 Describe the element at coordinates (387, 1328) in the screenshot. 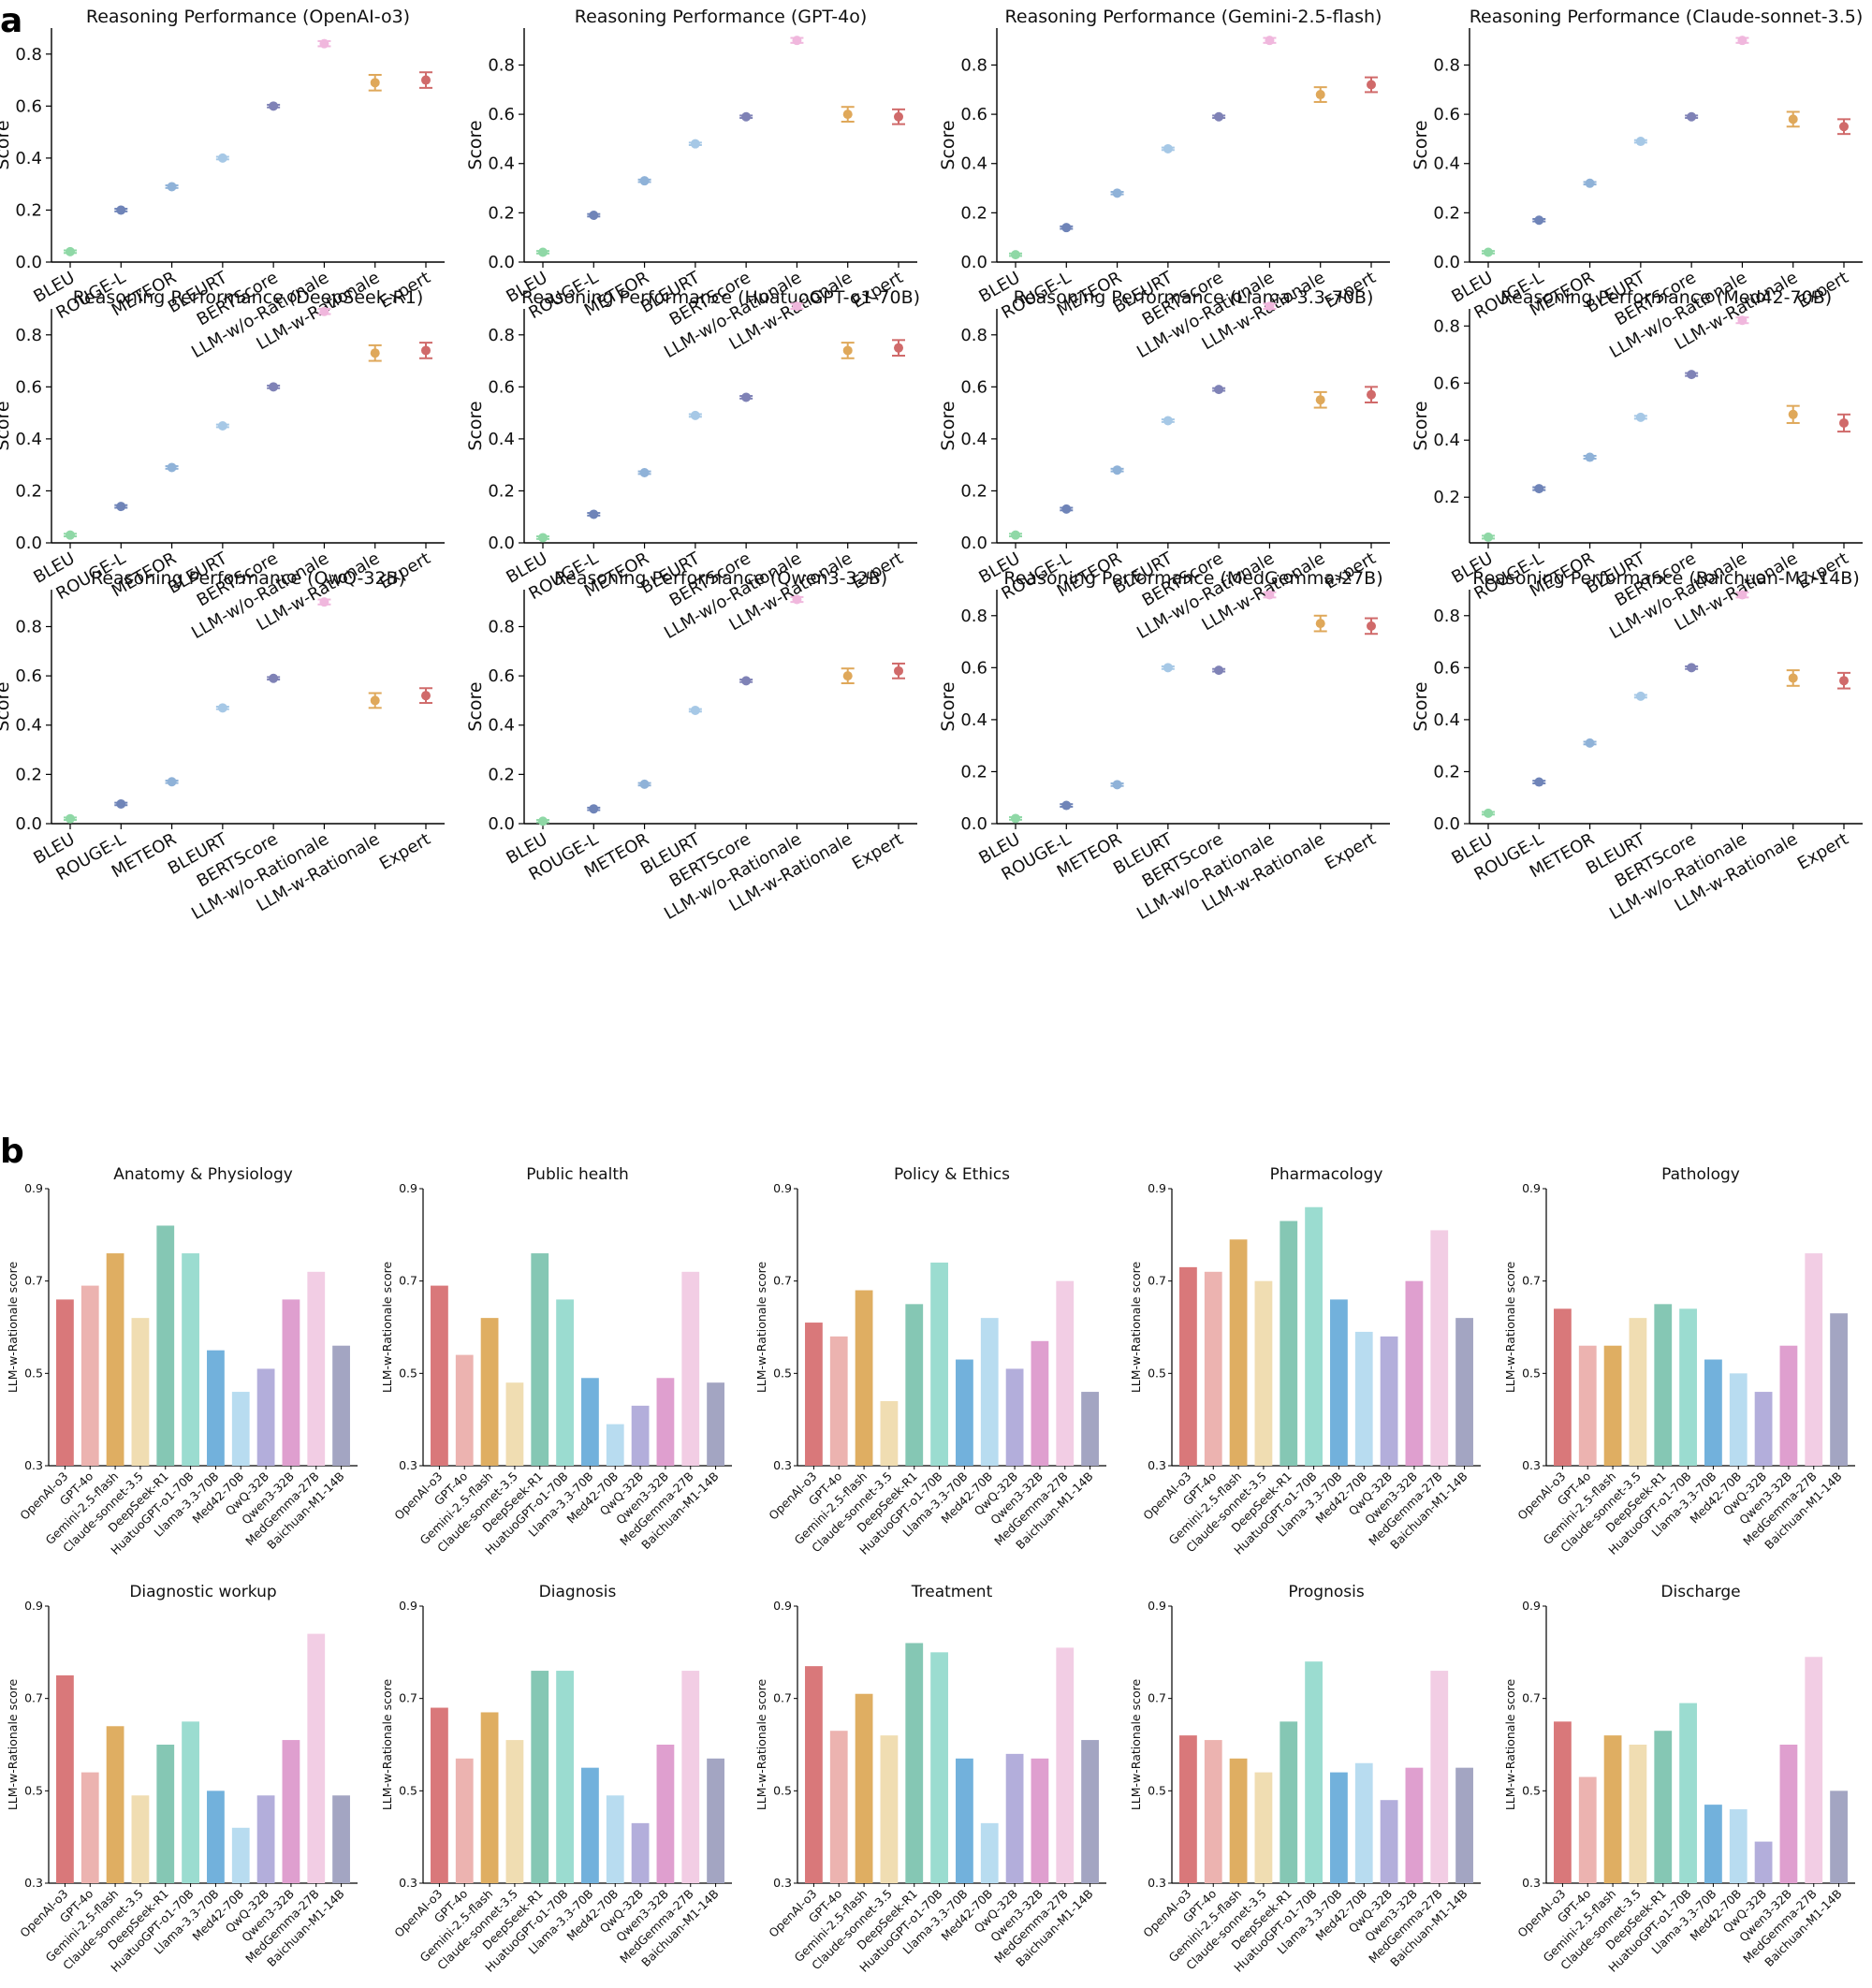

I see `y-axis-label: LLM-w-Rationale score` at that location.